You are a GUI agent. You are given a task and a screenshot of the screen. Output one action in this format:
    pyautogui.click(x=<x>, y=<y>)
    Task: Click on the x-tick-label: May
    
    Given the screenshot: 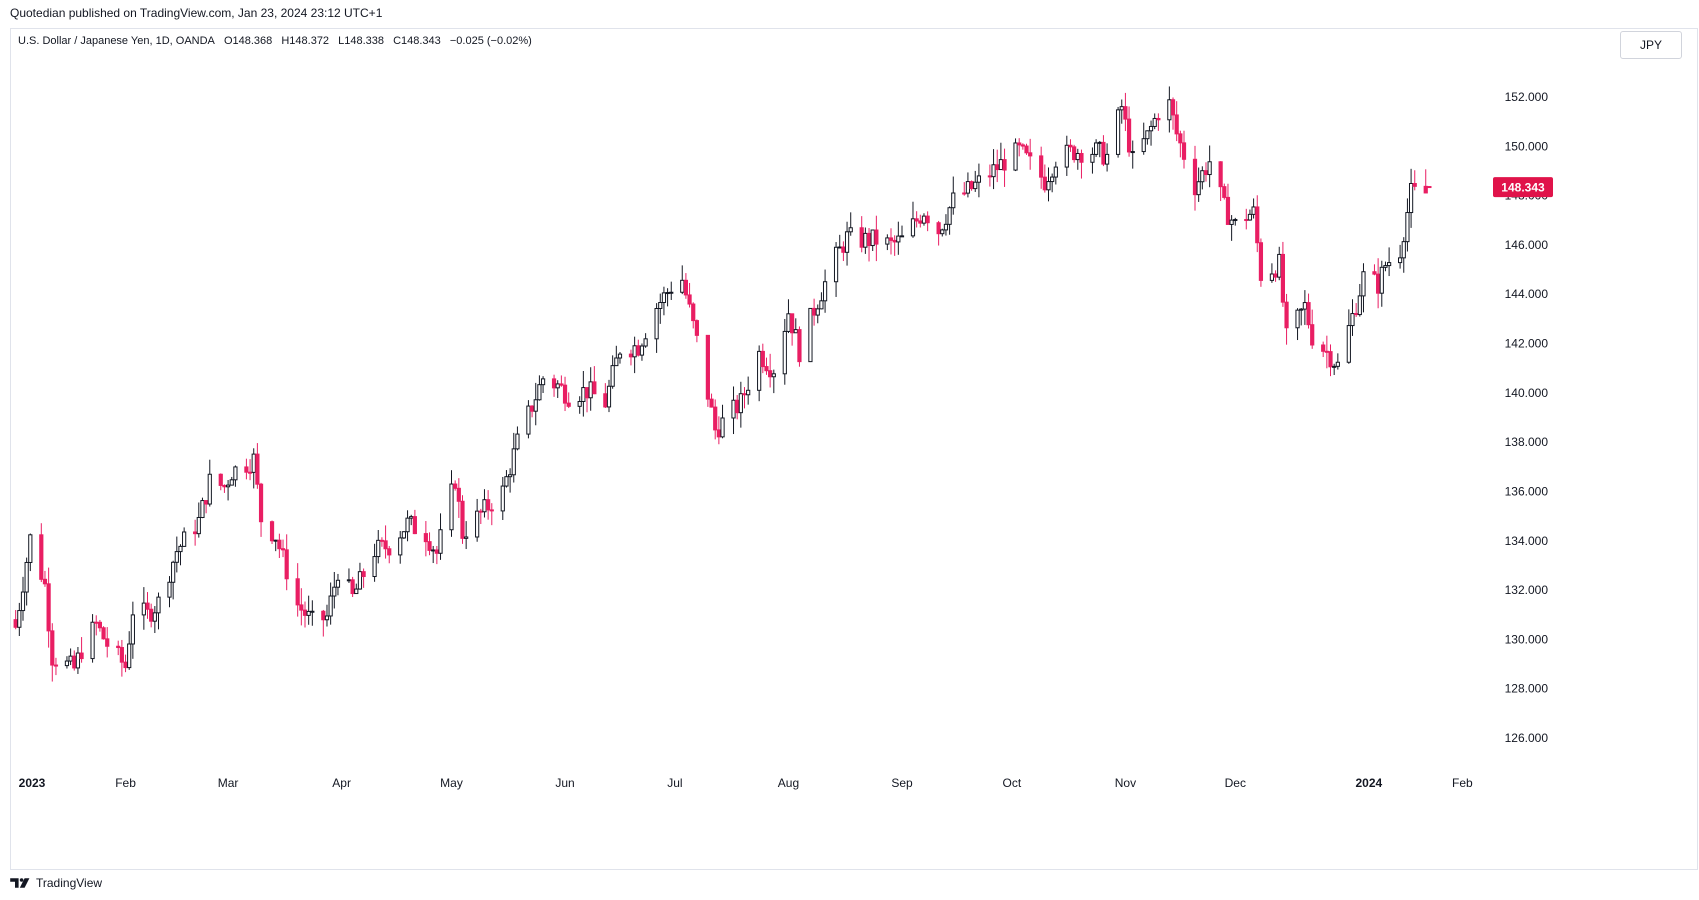 What is the action you would take?
    pyautogui.click(x=451, y=783)
    